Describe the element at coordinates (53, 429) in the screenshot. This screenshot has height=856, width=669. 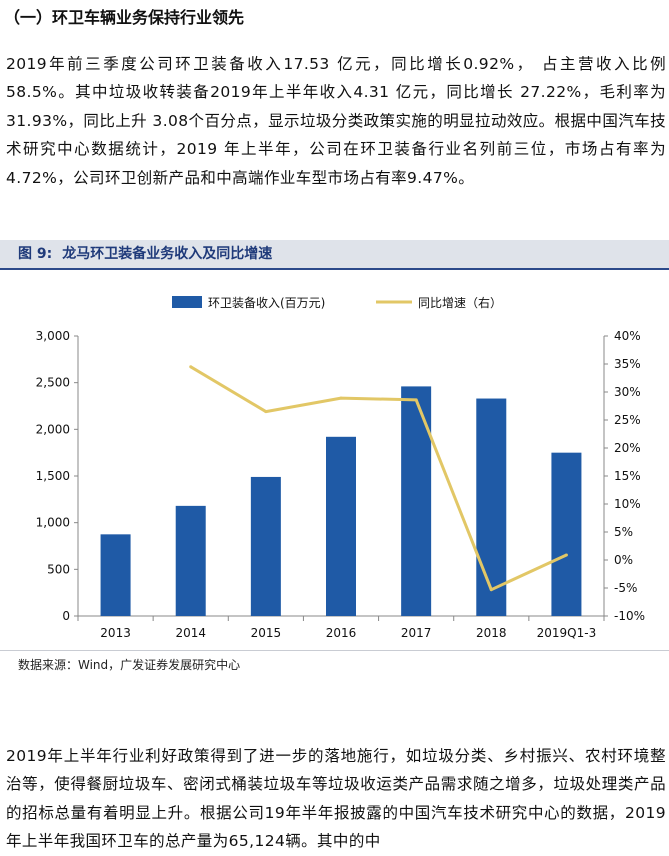
I see `left-tick-label: 2,000` at that location.